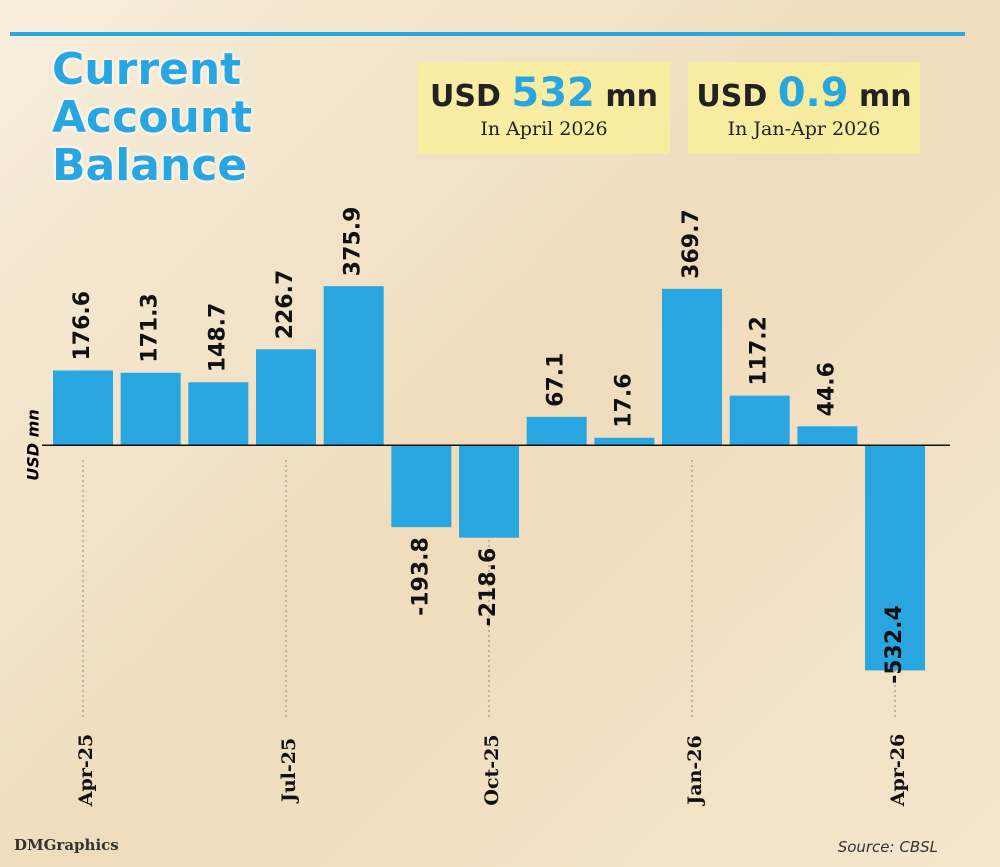 Image resolution: width=1000 pixels, height=867 pixels. I want to click on value-label: 17.6, so click(623, 400).